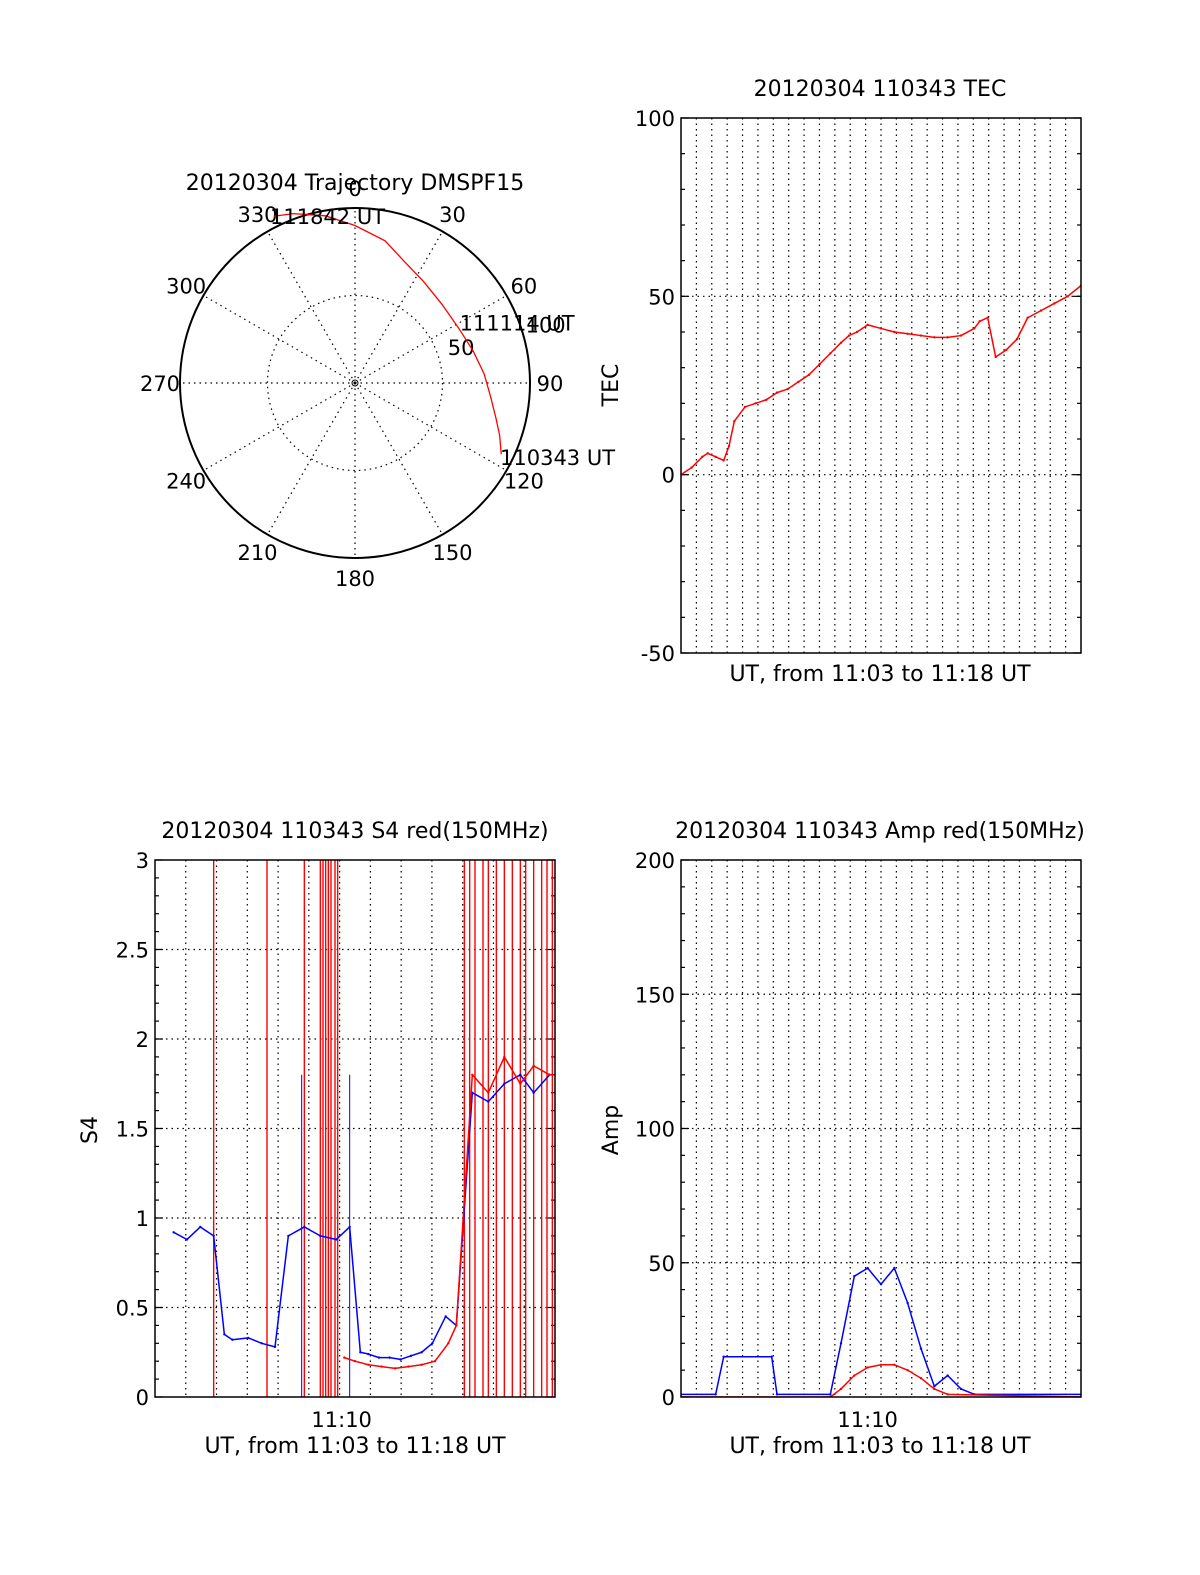 The image size is (1200, 1575). I want to click on s4-grid, so click(355, 1128).